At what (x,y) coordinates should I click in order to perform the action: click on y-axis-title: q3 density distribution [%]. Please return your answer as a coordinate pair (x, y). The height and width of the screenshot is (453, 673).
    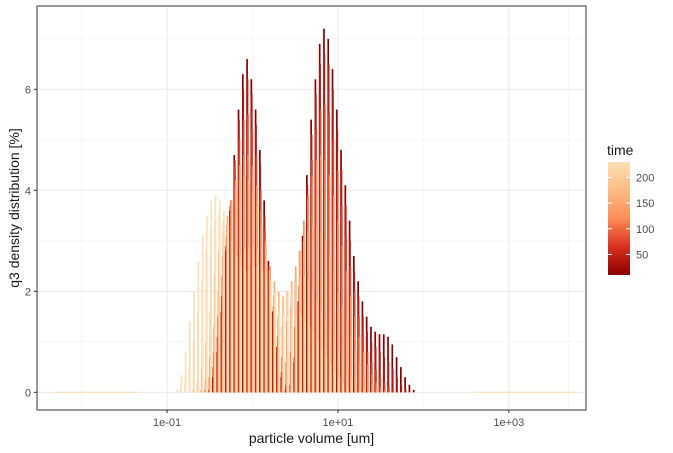
    Looking at the image, I should click on (14, 208).